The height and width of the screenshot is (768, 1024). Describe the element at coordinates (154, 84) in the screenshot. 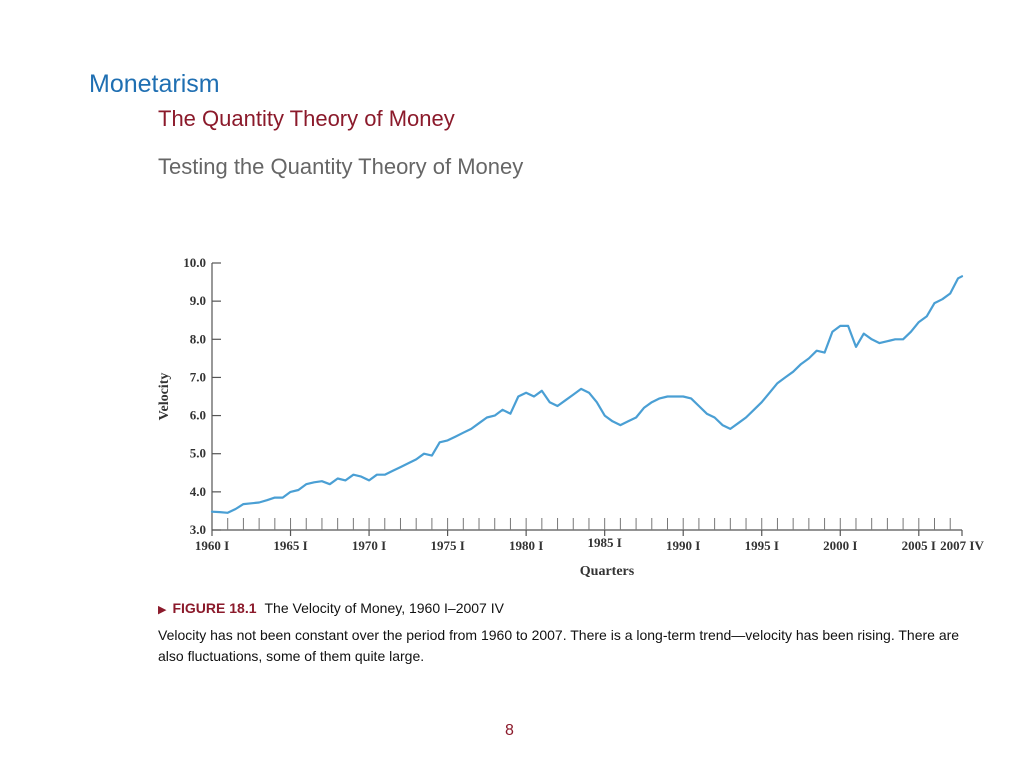

I see `slide-title: Monetarism` at that location.